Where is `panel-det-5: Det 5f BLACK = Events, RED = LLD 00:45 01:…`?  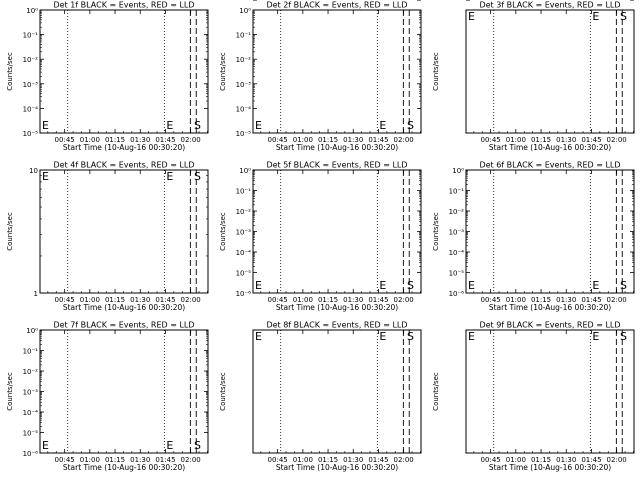
panel-det-5: Det 5f BLACK = Events, RED = LLD 00:45 01:… is located at coordinates (320, 236).